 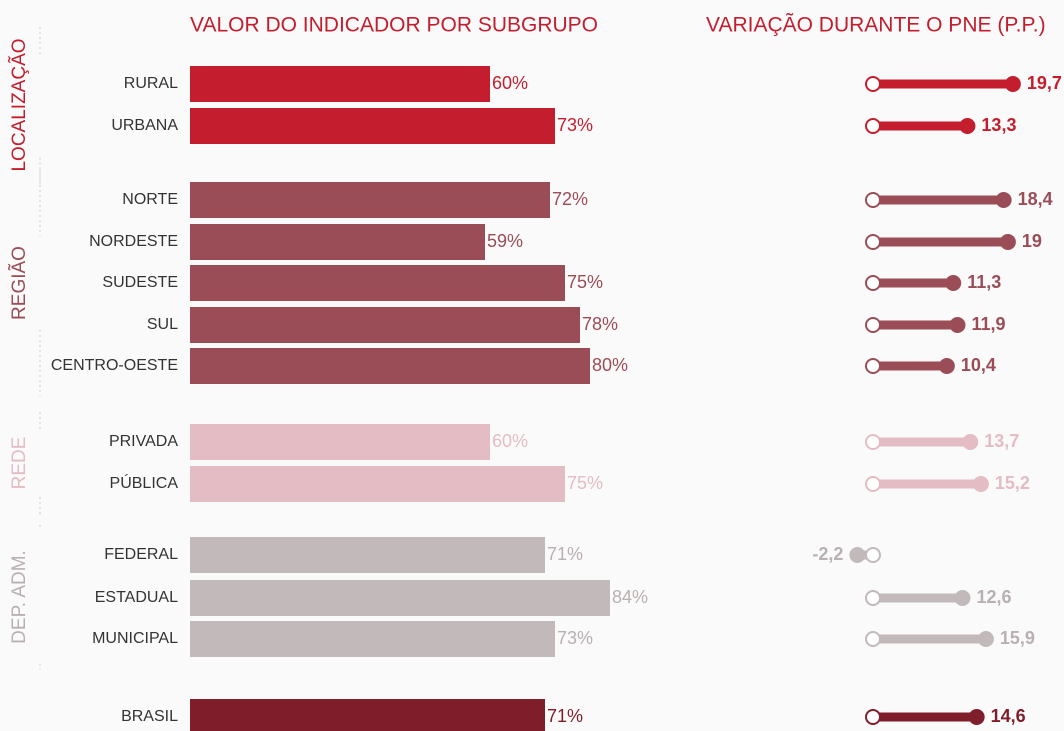 What do you see at coordinates (1035, 199) in the screenshot?
I see `change-label: 18,4` at bounding box center [1035, 199].